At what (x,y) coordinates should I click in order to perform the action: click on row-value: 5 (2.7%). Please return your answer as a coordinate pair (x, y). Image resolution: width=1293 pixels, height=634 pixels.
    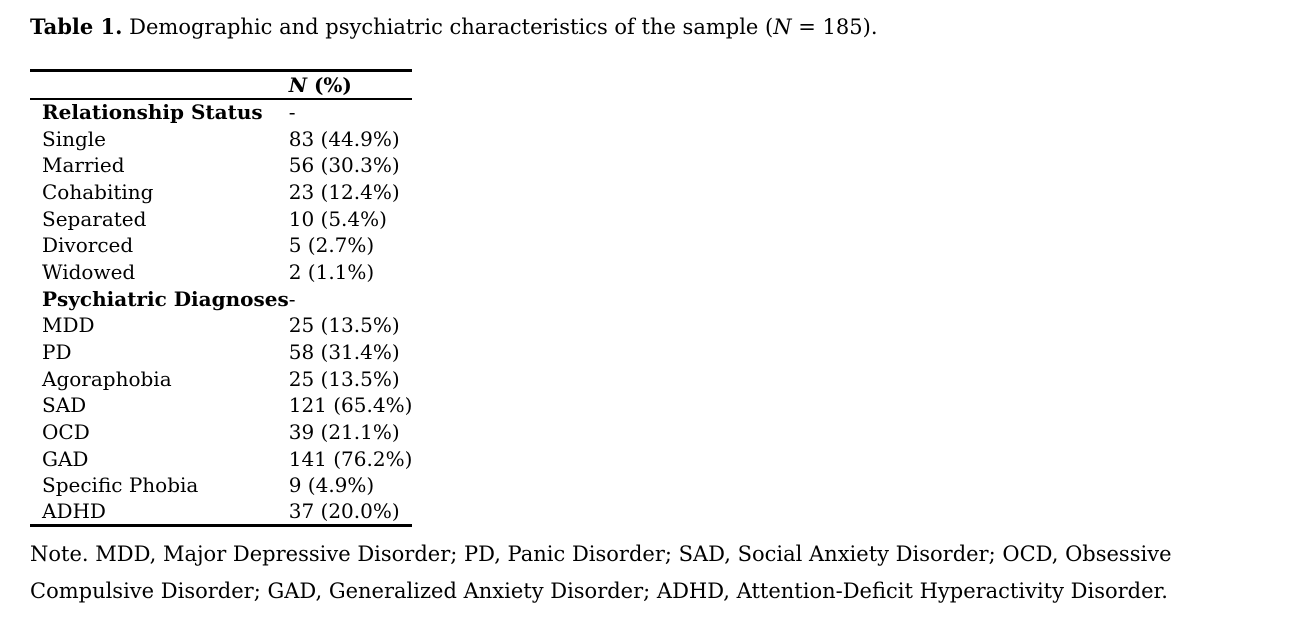
    Looking at the image, I should click on (331, 245).